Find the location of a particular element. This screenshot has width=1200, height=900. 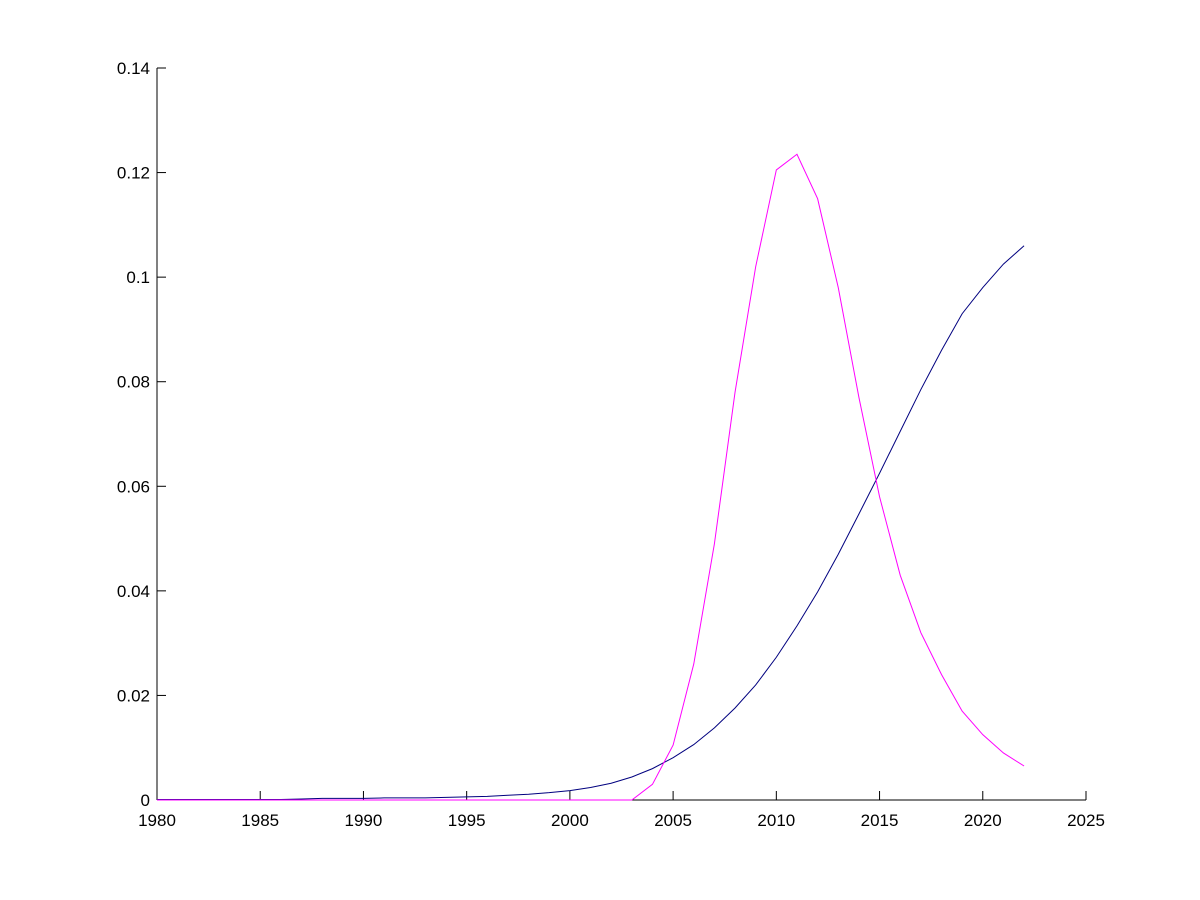

x-tick-label: 1990 is located at coordinates (364, 820).